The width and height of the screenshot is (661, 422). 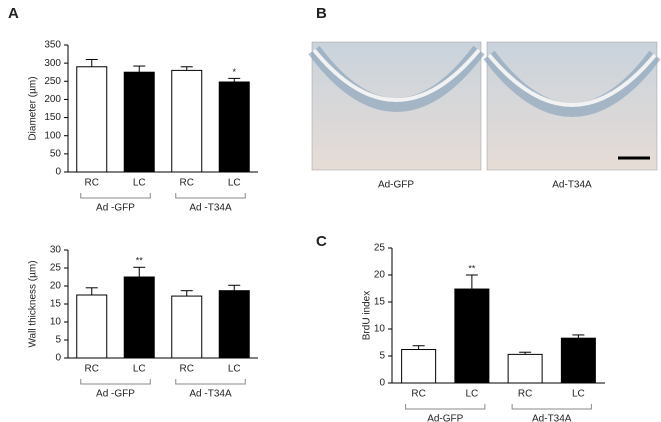 What do you see at coordinates (52, 117) in the screenshot?
I see `y-tick-label: 150` at bounding box center [52, 117].